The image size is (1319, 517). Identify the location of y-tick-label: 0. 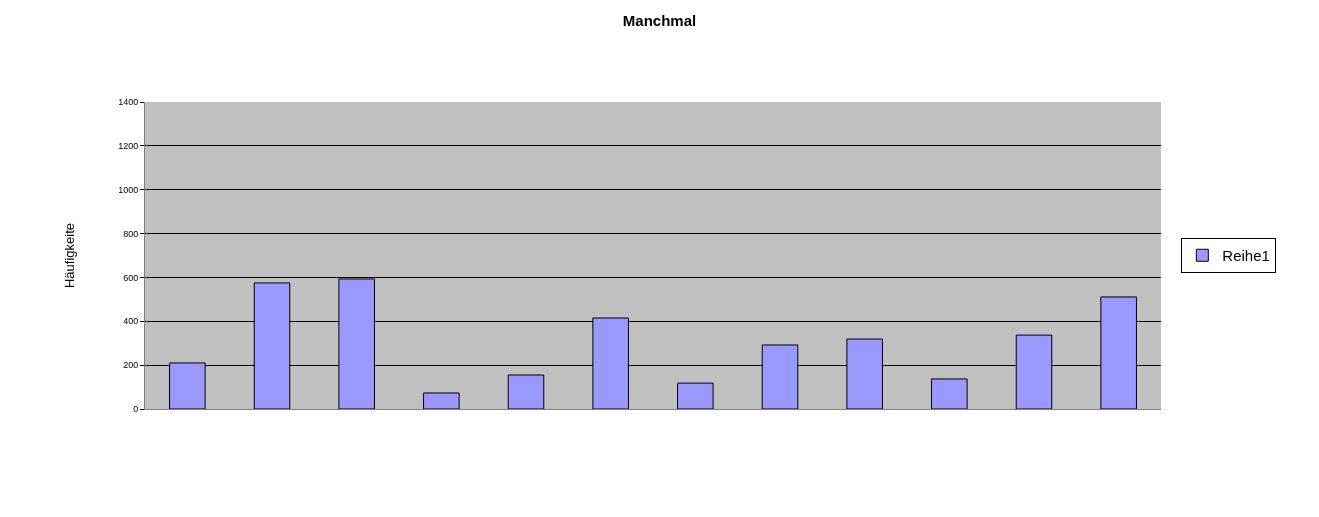
(136, 409).